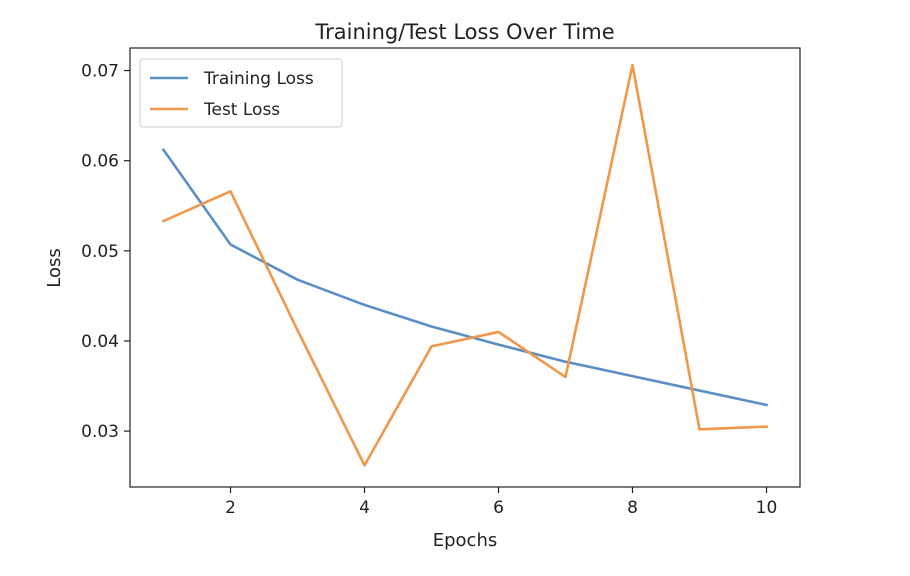 The image size is (910, 576). I want to click on legend: Training Loss Test Loss, so click(241, 93).